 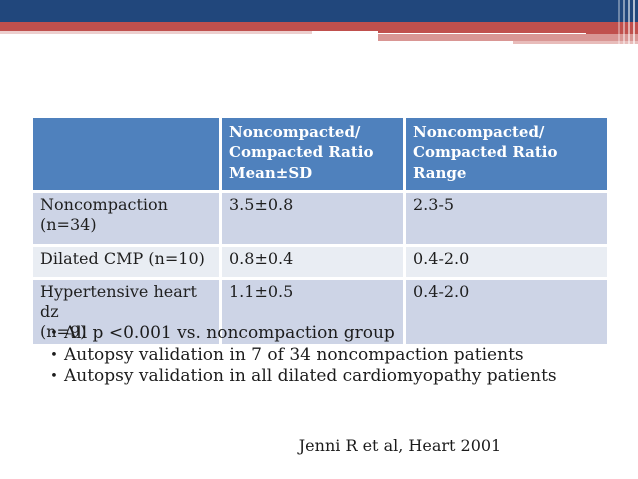 What do you see at coordinates (319, 26) in the screenshot?
I see `banner-red-bar` at bounding box center [319, 26].